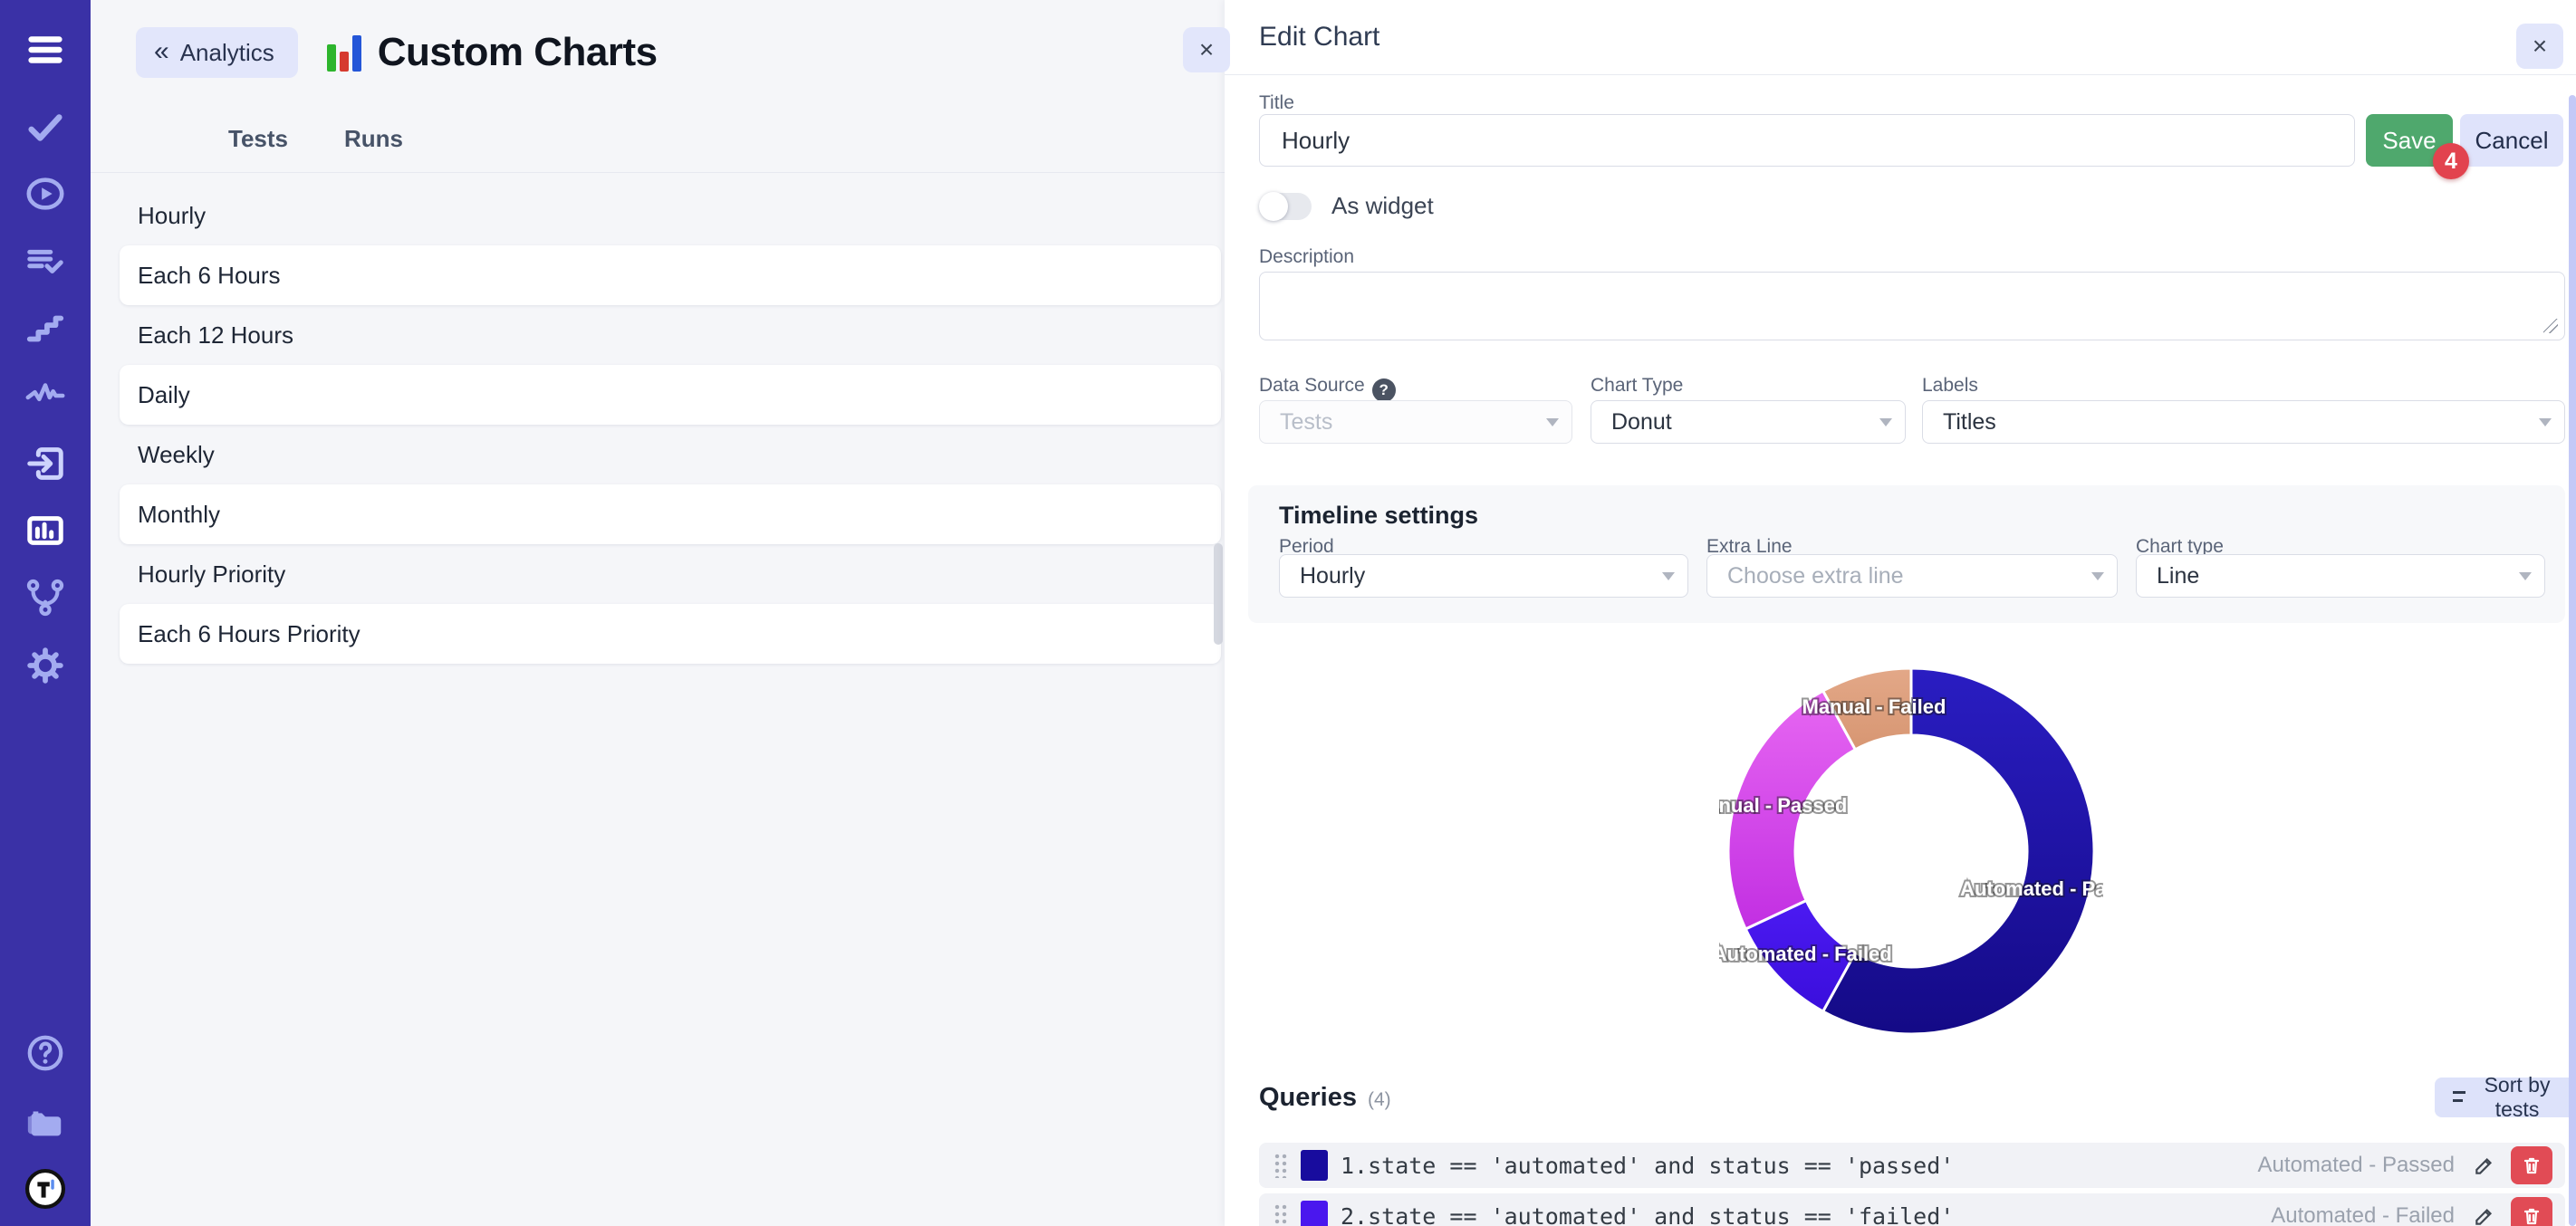 The height and width of the screenshot is (1226, 2576). What do you see at coordinates (258, 138) in the screenshot?
I see `tab-tests: Tests` at bounding box center [258, 138].